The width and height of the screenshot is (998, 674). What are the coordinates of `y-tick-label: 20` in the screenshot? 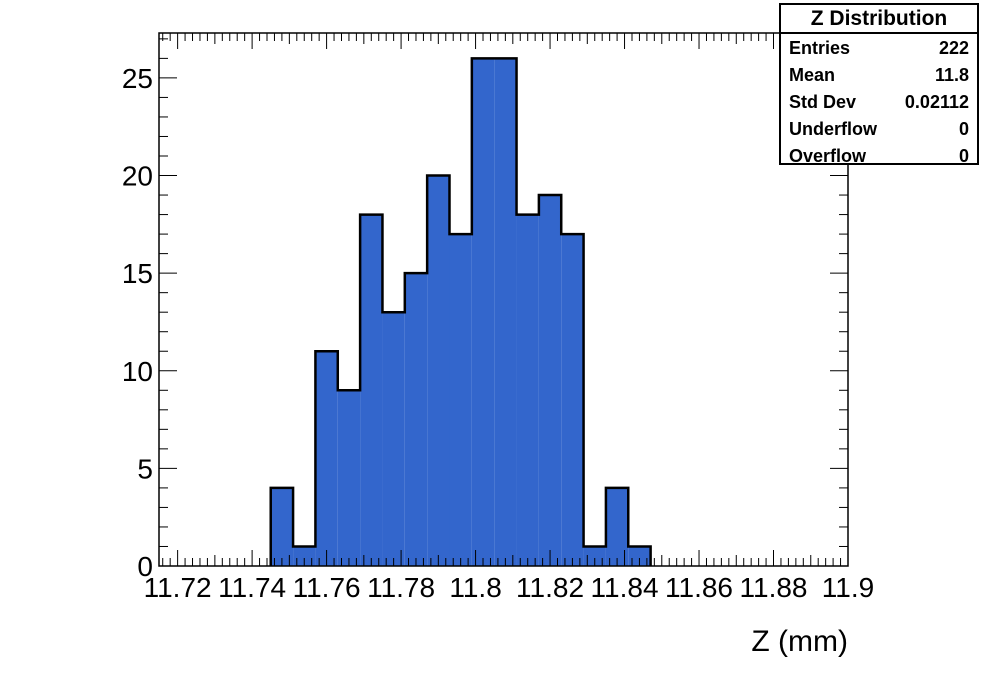 It's located at (137, 176).